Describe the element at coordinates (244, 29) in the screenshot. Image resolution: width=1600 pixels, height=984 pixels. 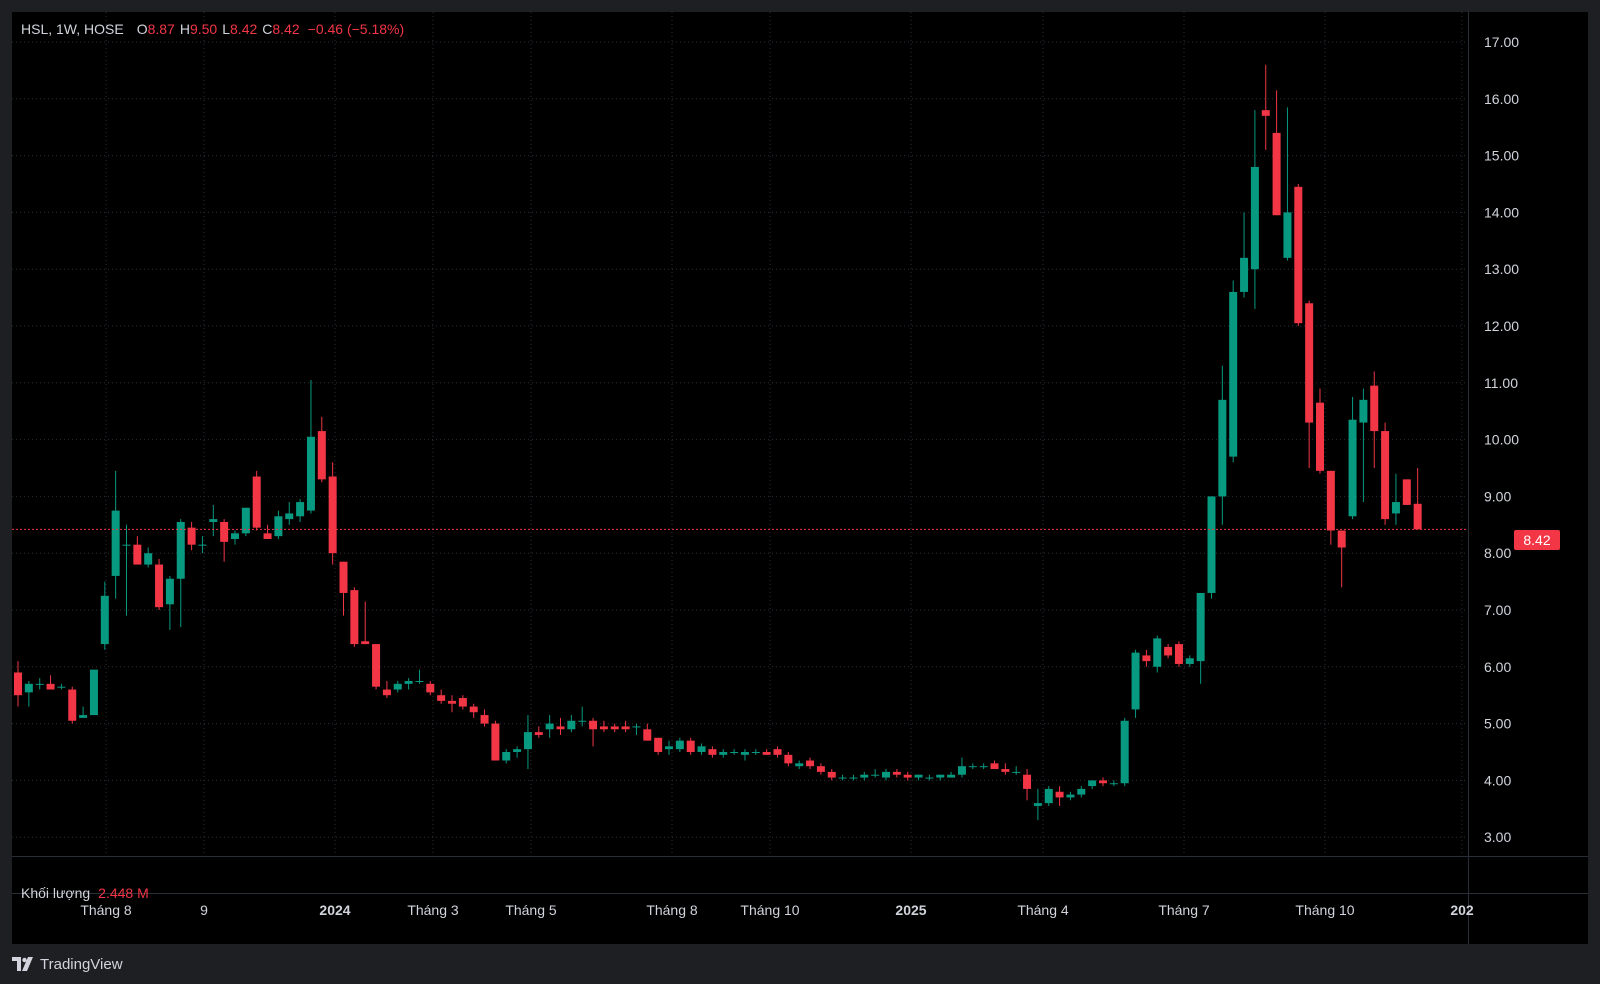
I see `low-value: 8.42` at that location.